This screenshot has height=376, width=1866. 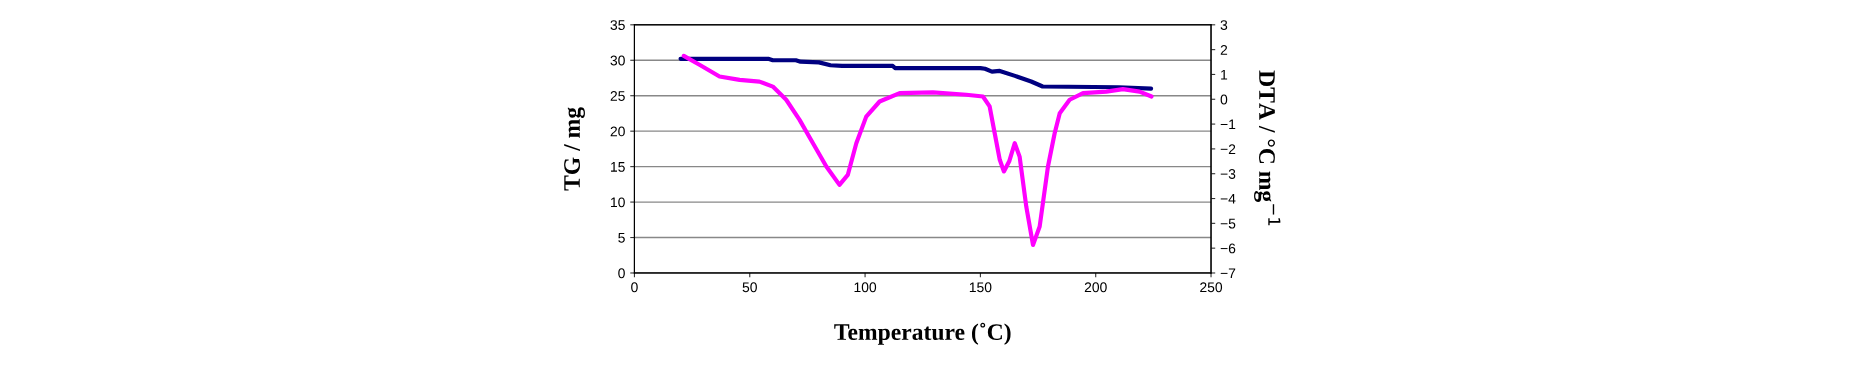 I want to click on x-tick-label: 250, so click(x=1211, y=287).